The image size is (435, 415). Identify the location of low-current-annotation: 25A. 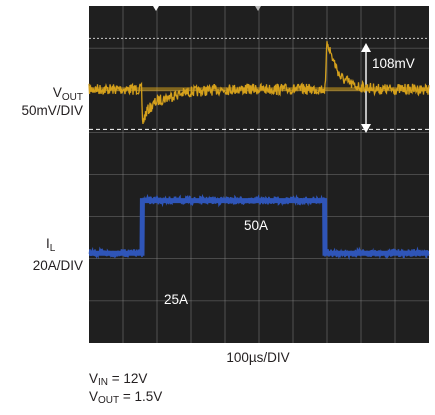
(176, 299).